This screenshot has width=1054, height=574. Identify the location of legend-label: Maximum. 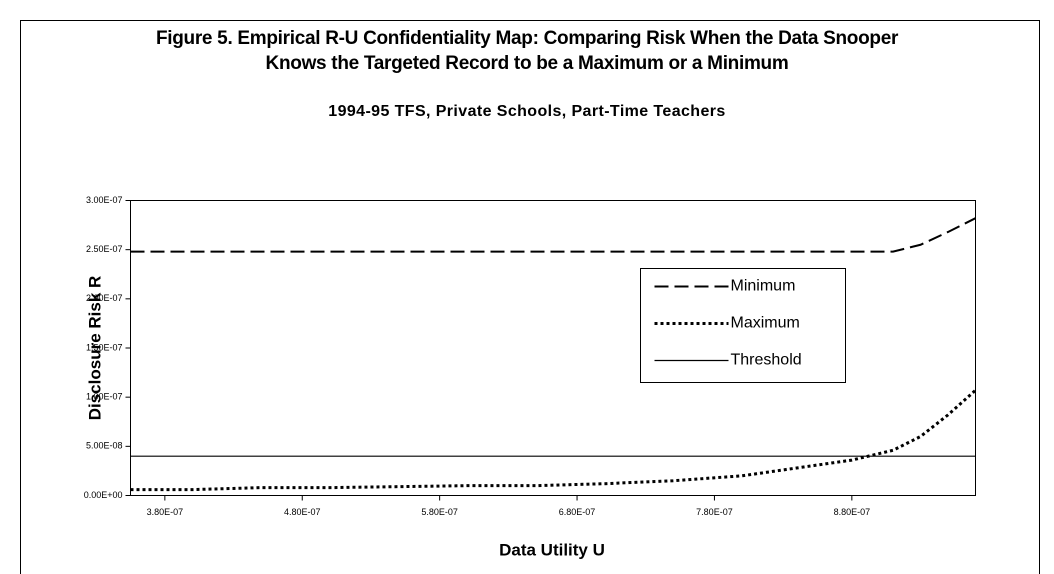
(765, 323).